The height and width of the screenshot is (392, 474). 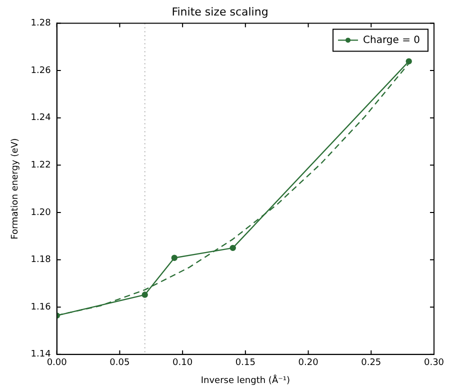 I want to click on y-axis-title: Formation energy (eV), so click(x=15, y=189).